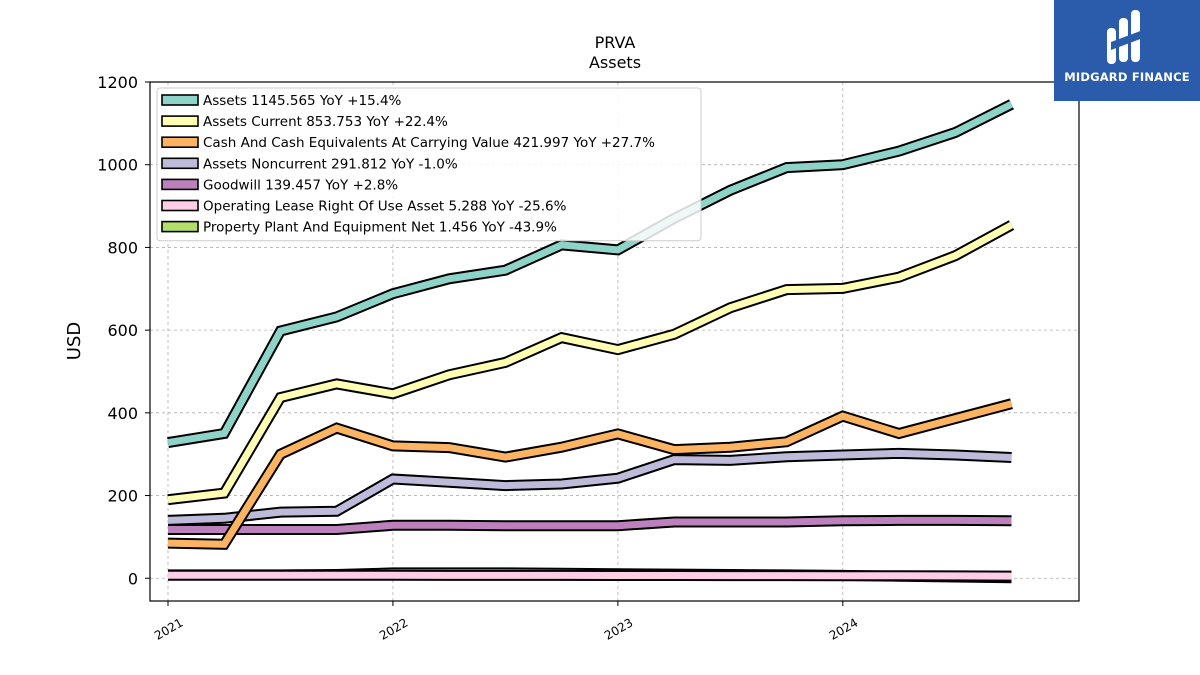  I want to click on midgard-finance-logo-icon, so click(1125, 37).